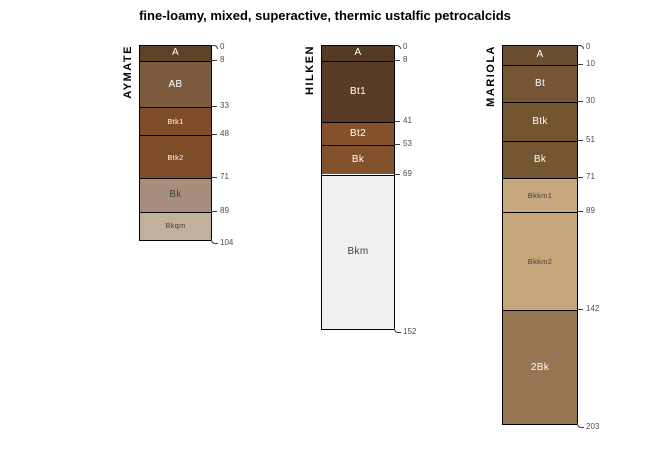 This screenshot has width=650, height=450. Describe the element at coordinates (407, 121) in the screenshot. I see `depth-tick-label: 41` at that location.